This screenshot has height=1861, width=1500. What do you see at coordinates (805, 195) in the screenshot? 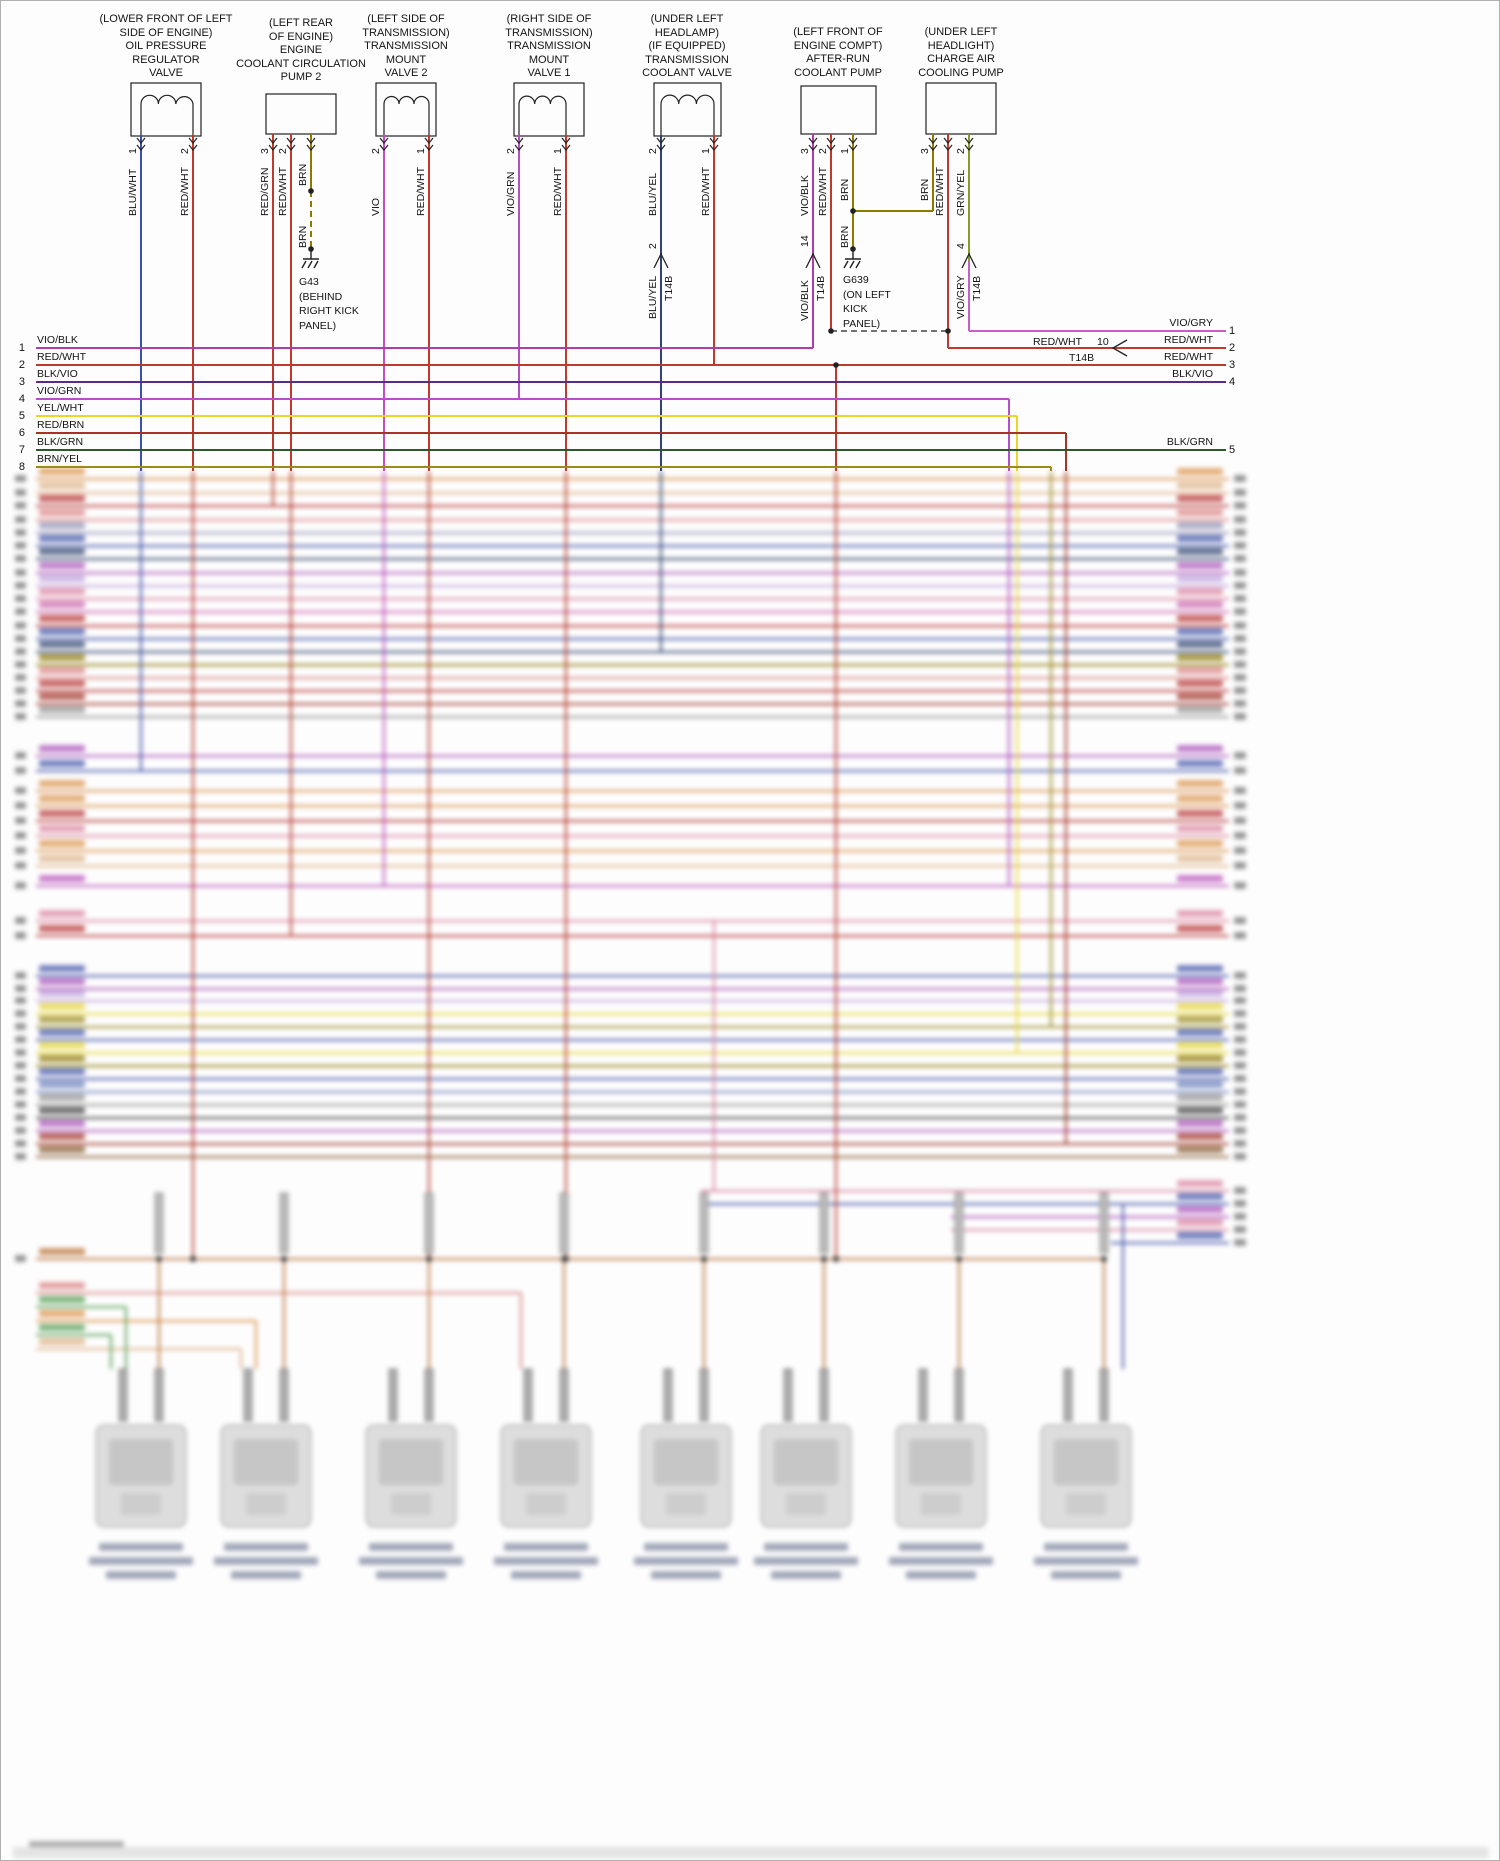
I see `wire-color-label: VIO/BLK` at bounding box center [805, 195].